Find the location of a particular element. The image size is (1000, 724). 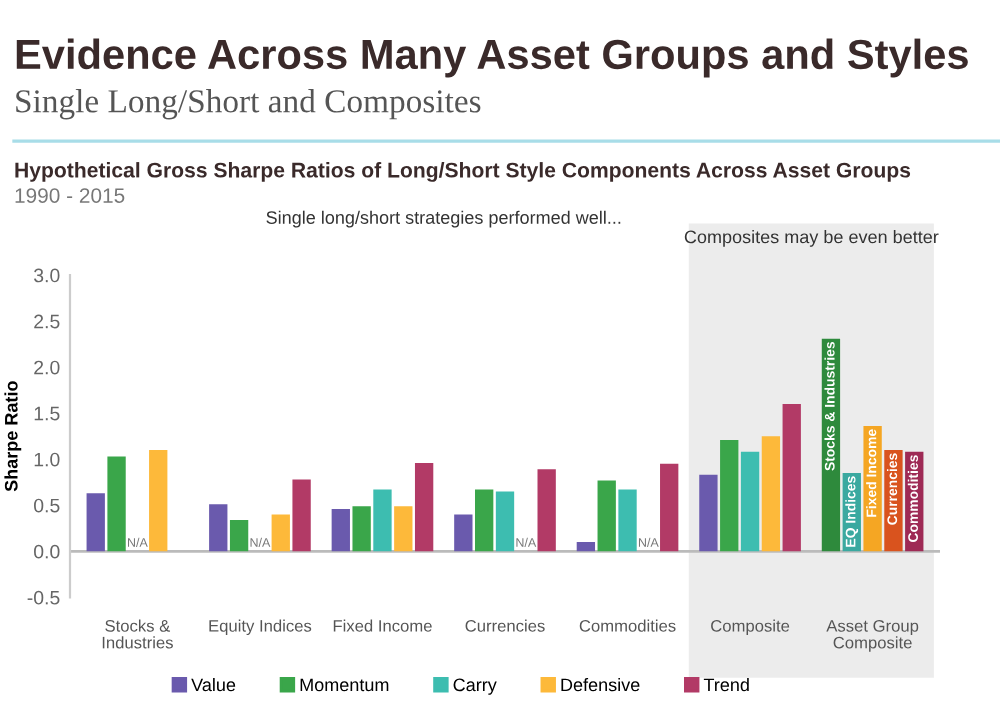

y-tick-label: 1.0 is located at coordinates (47, 459).